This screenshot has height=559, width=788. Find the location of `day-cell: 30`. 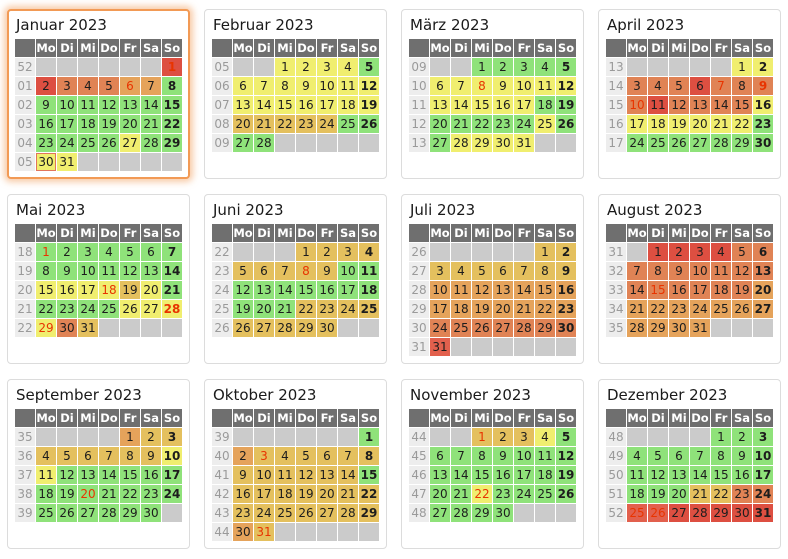

day-cell: 30 is located at coordinates (67, 328).